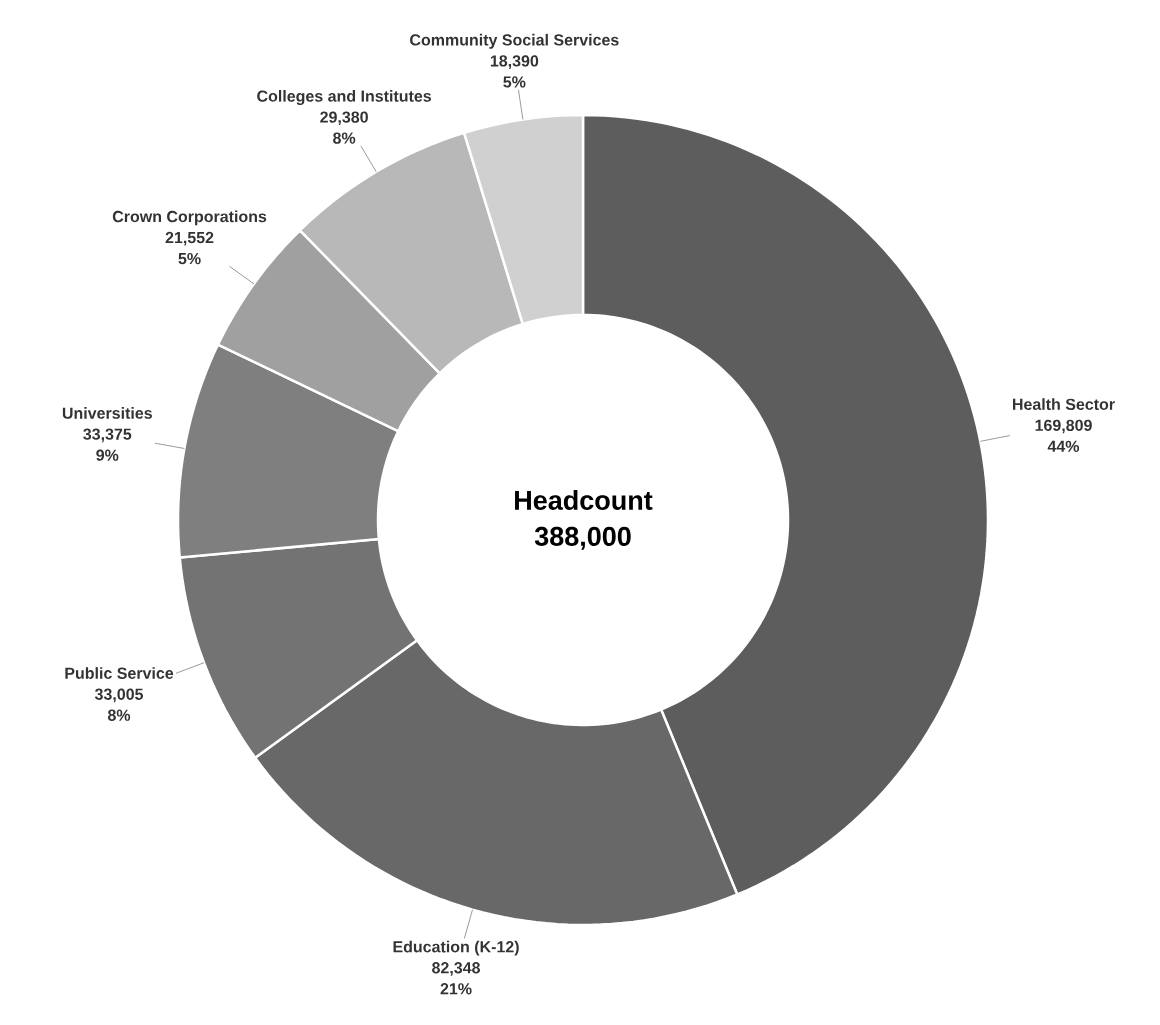 This screenshot has width=1160, height=1025. I want to click on slice-label: Public Service, so click(119, 673).